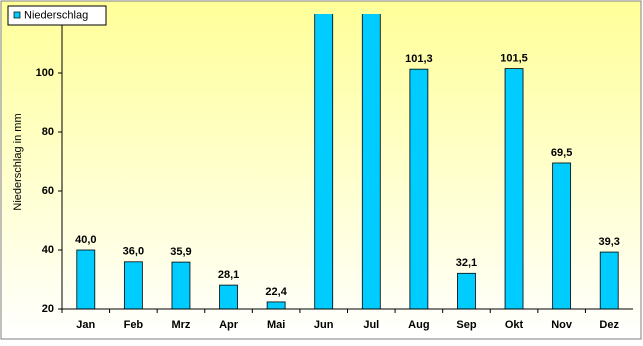  I want to click on y-tick-label: 20, so click(48, 309).